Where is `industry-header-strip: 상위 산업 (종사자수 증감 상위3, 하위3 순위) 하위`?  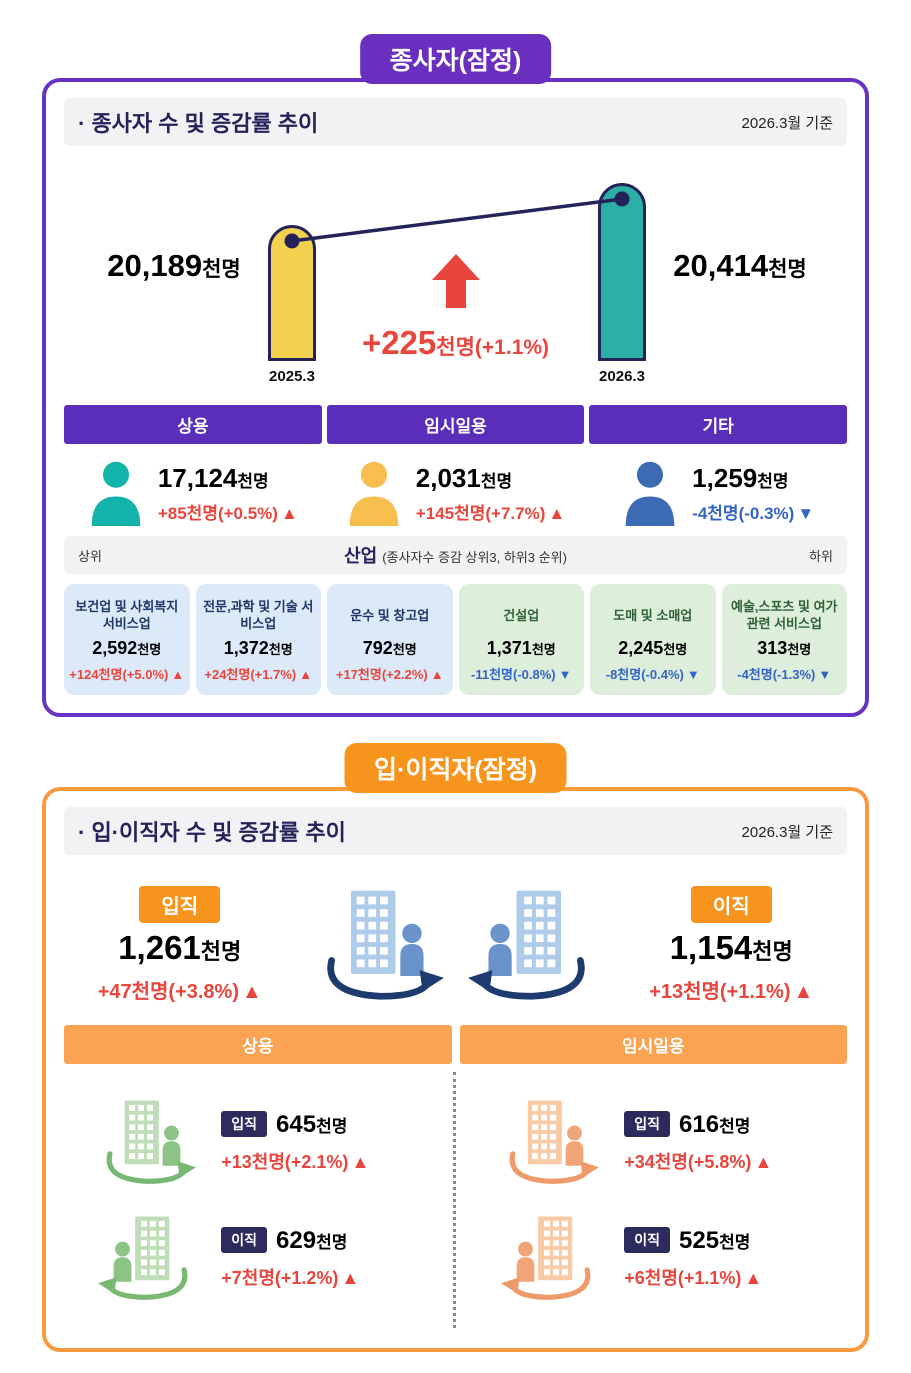
industry-header-strip: 상위 산업 (종사자수 증감 상위3, 하위3 순위) 하위 is located at coordinates (455, 555).